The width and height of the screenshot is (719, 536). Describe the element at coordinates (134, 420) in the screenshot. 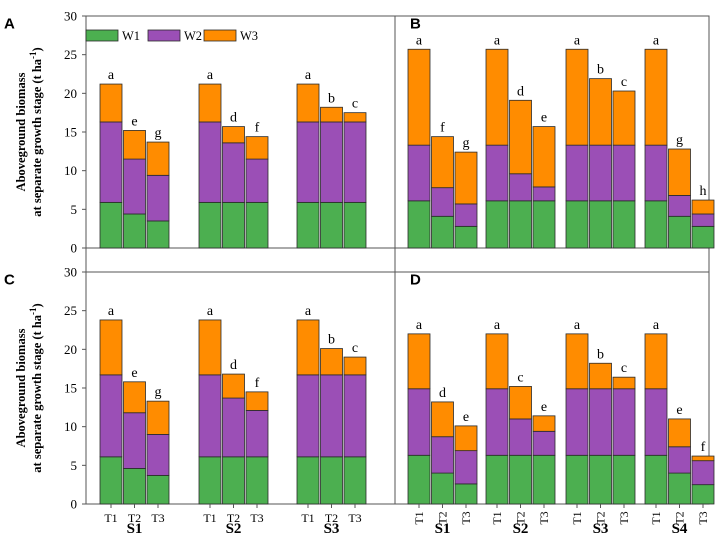

I see `bar-group-S1: a T1 e T2 g T3 S1` at that location.